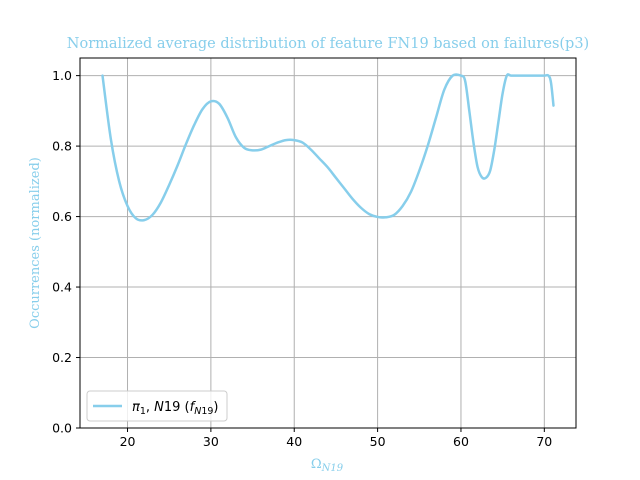 Image resolution: width=640 pixels, height=480 pixels. I want to click on y-tick-label: 0.0, so click(62, 428).